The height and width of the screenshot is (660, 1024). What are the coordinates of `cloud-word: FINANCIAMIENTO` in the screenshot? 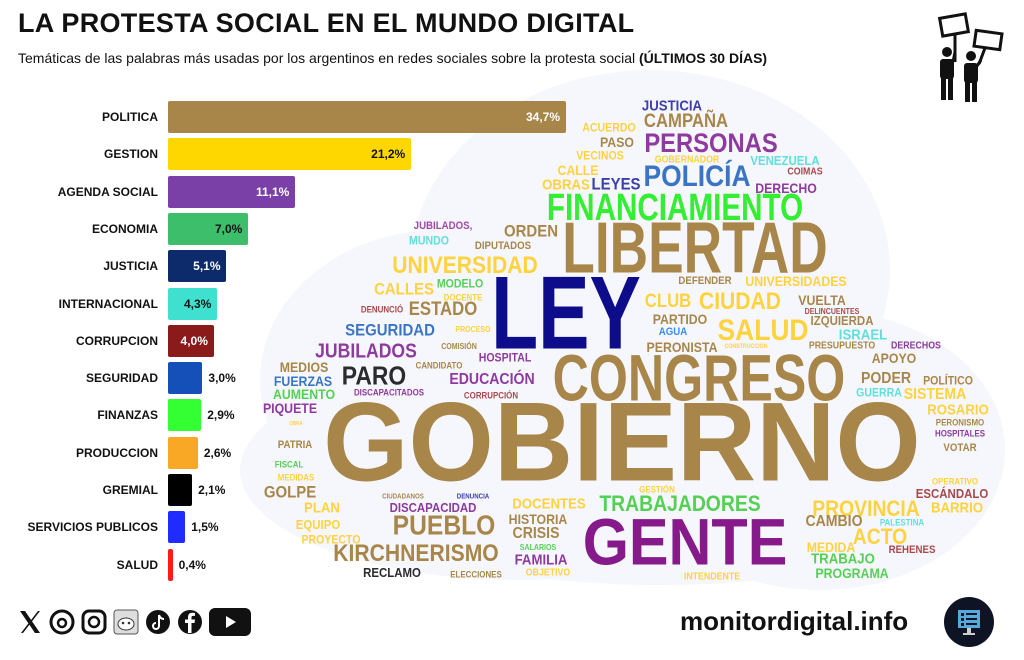 It's located at (675, 207).